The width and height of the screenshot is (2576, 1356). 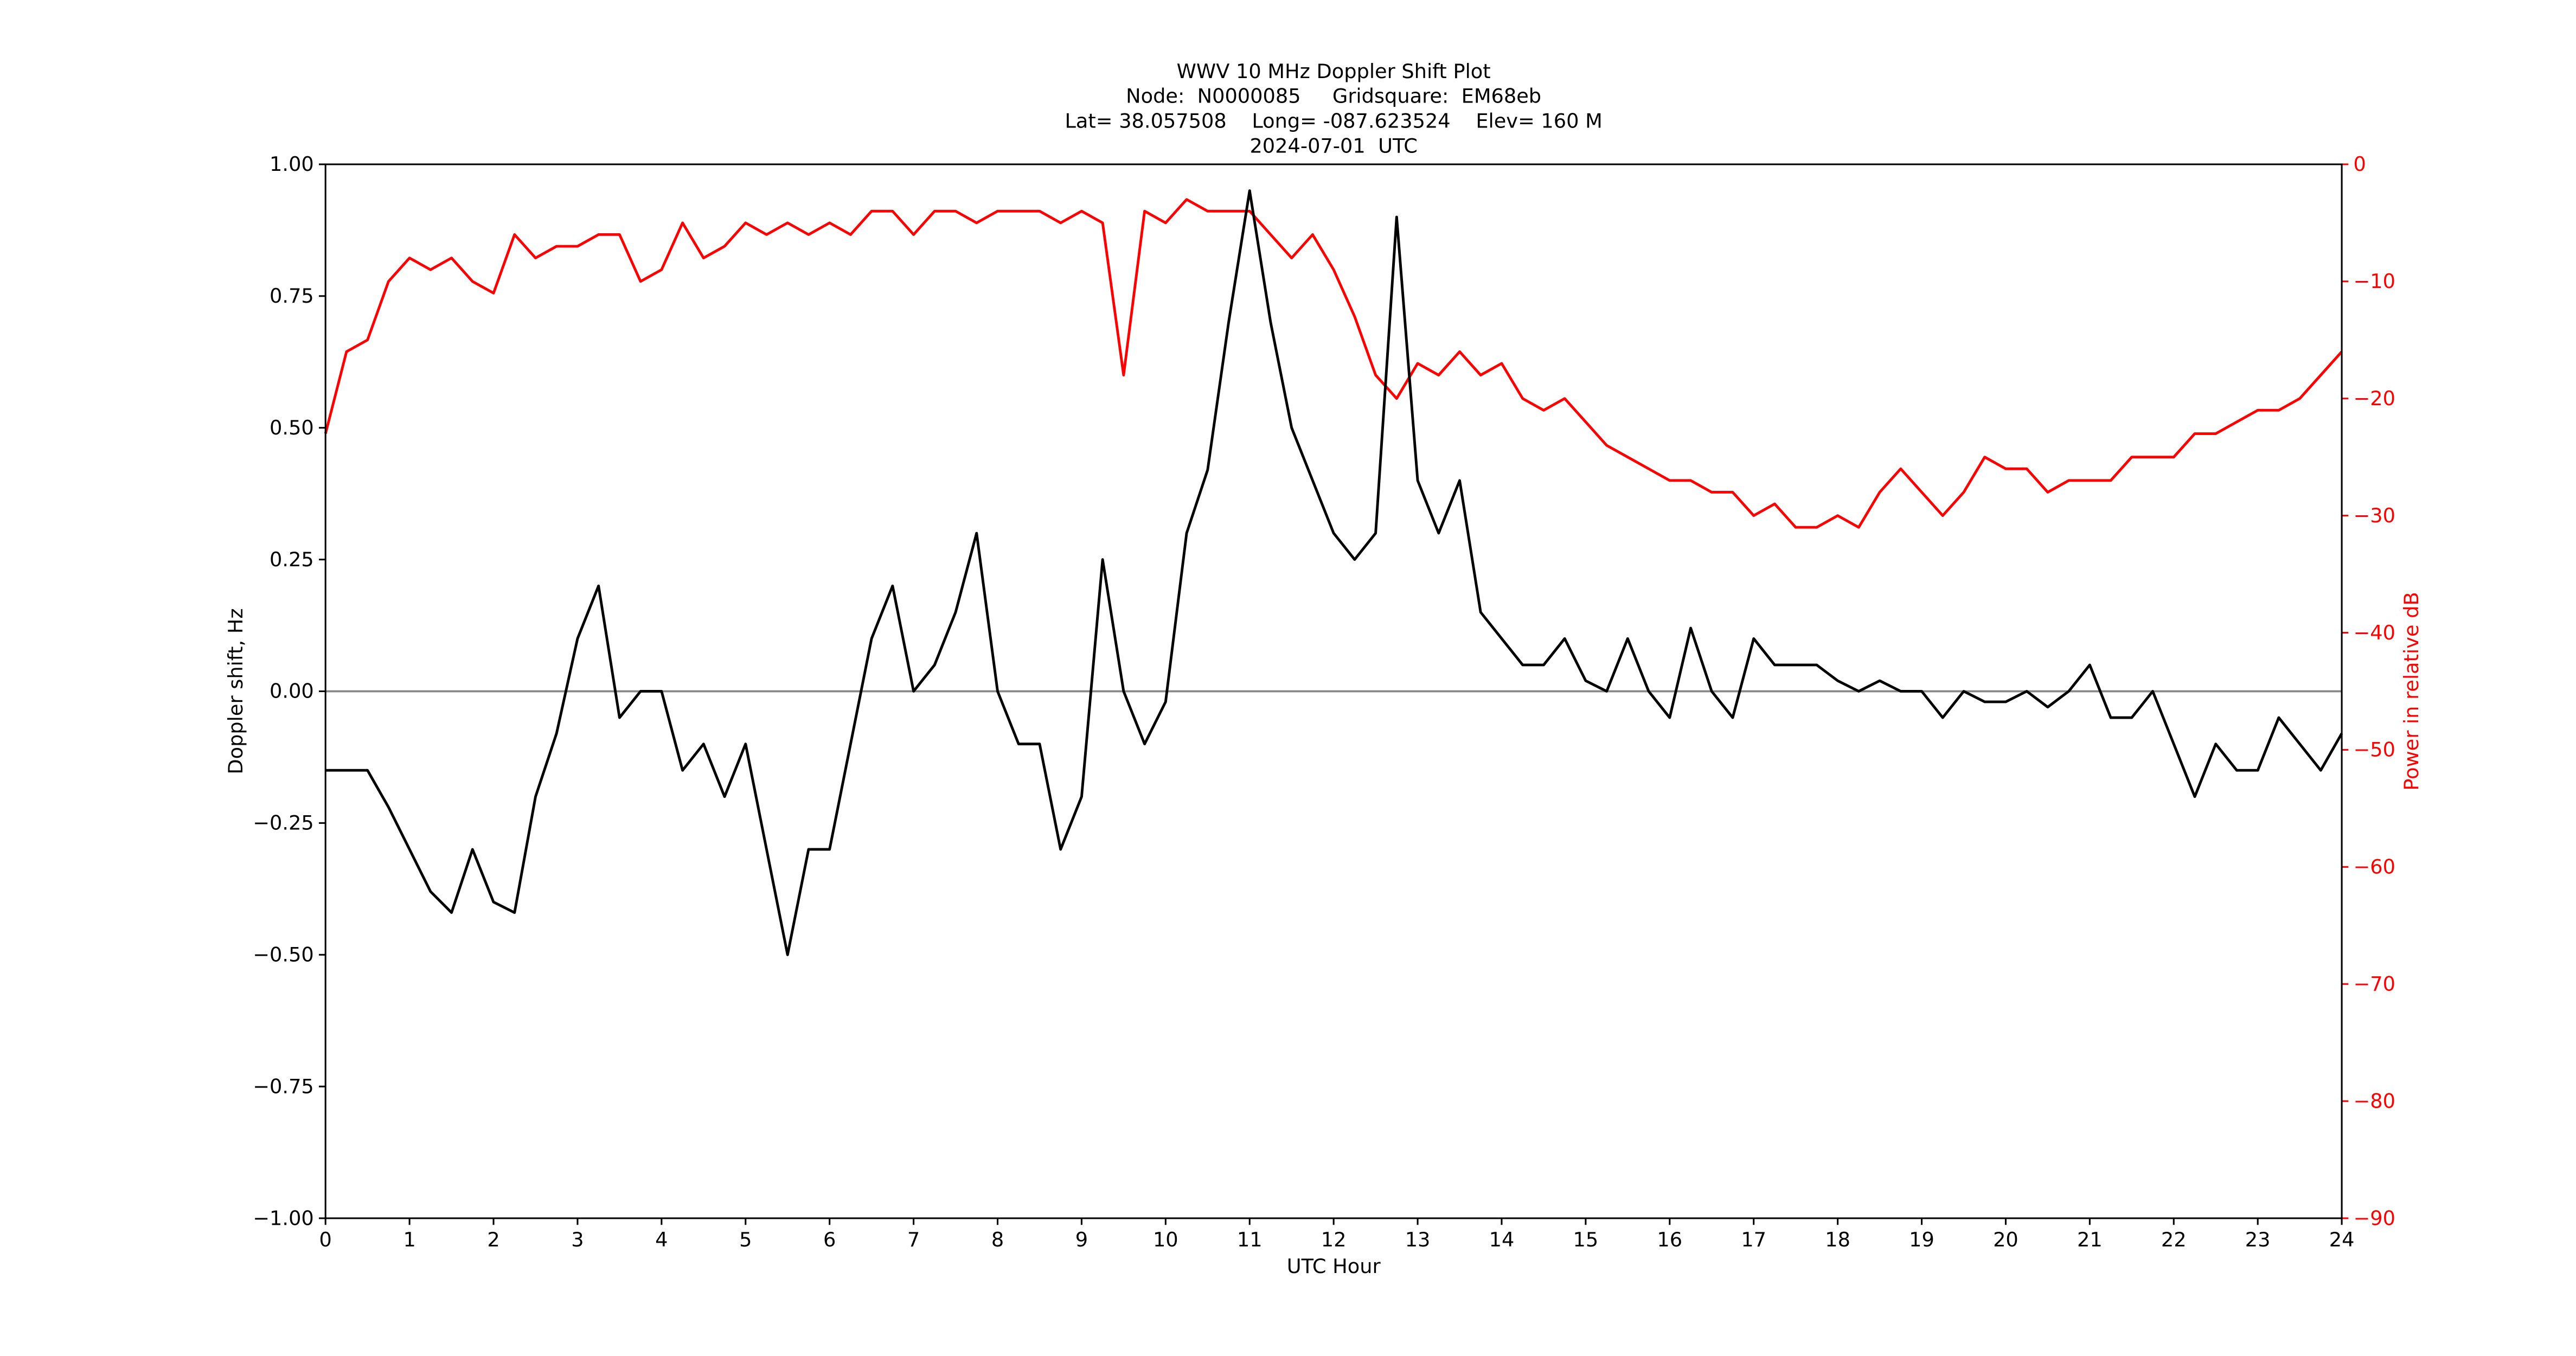 I want to click on x-tick-label: 4, so click(x=661, y=1239).